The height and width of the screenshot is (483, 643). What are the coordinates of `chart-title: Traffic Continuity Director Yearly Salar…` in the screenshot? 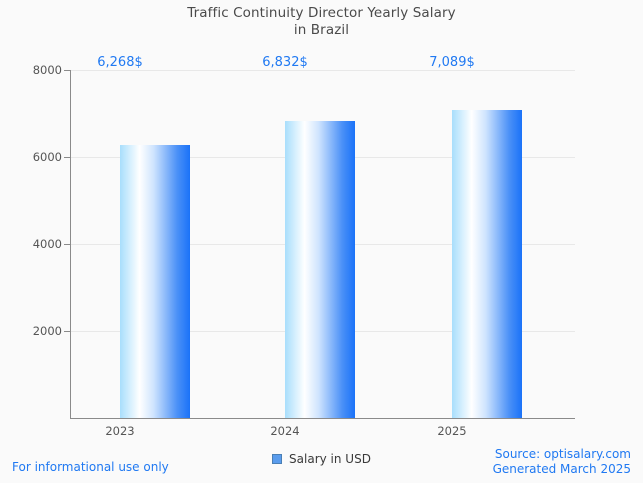 It's located at (321, 22).